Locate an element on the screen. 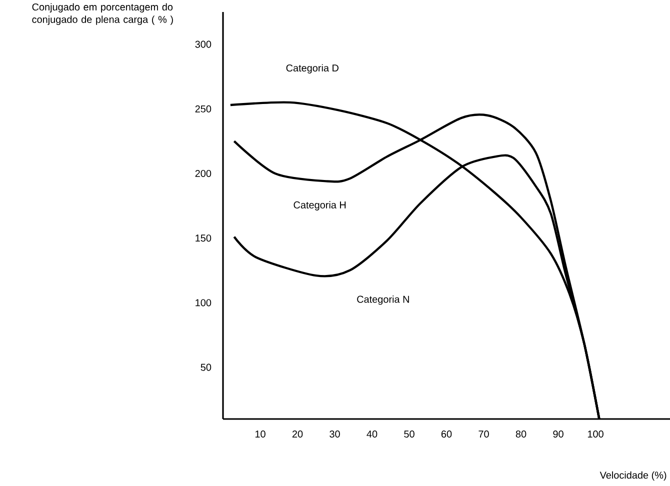  x-tick-label: 80 is located at coordinates (521, 434).